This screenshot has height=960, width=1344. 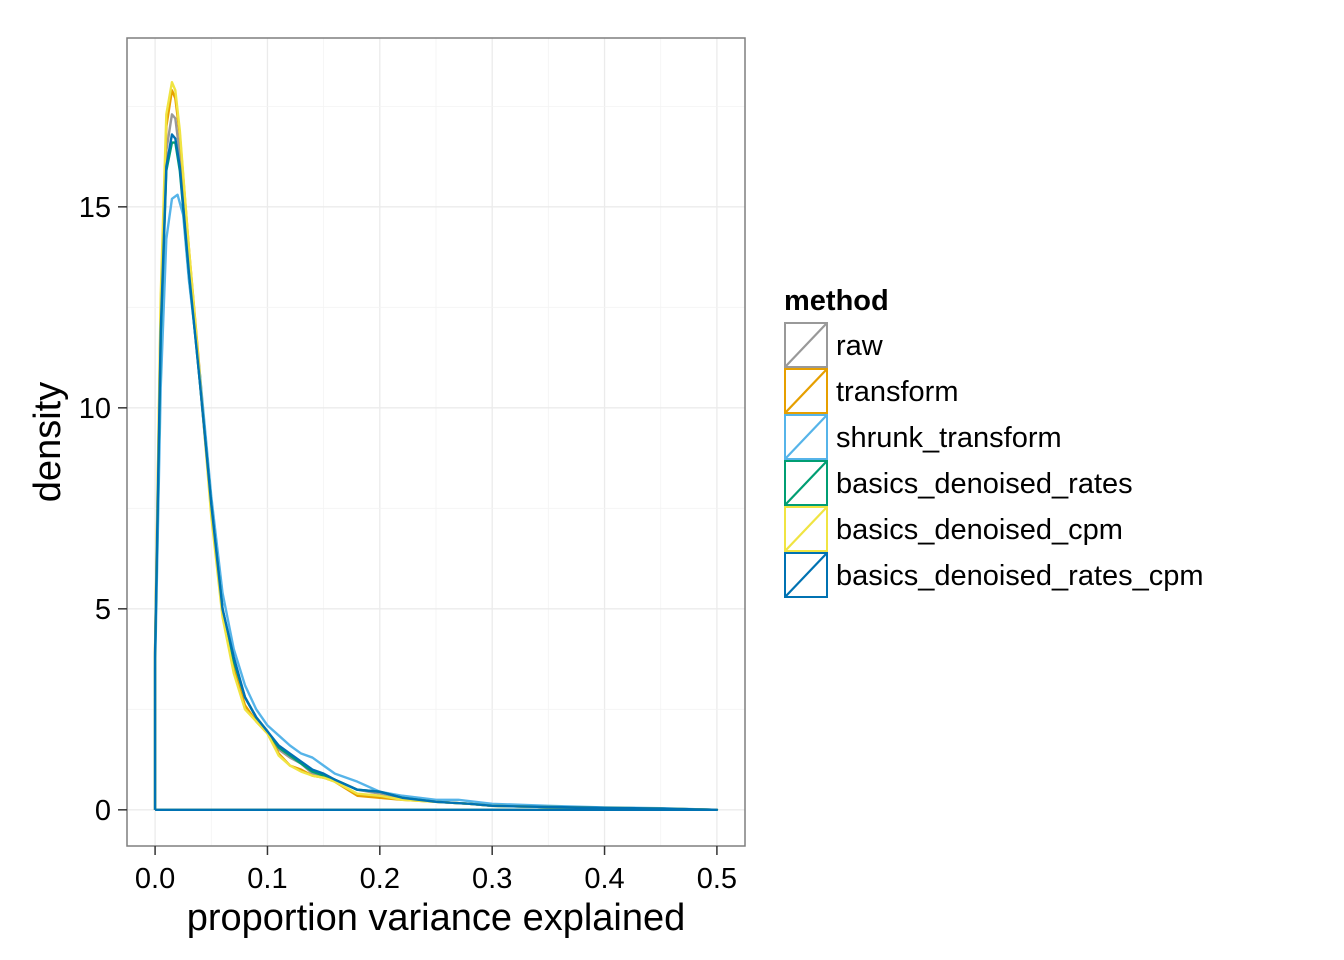 What do you see at coordinates (436, 918) in the screenshot?
I see `x-axis-title: proportion variance explained` at bounding box center [436, 918].